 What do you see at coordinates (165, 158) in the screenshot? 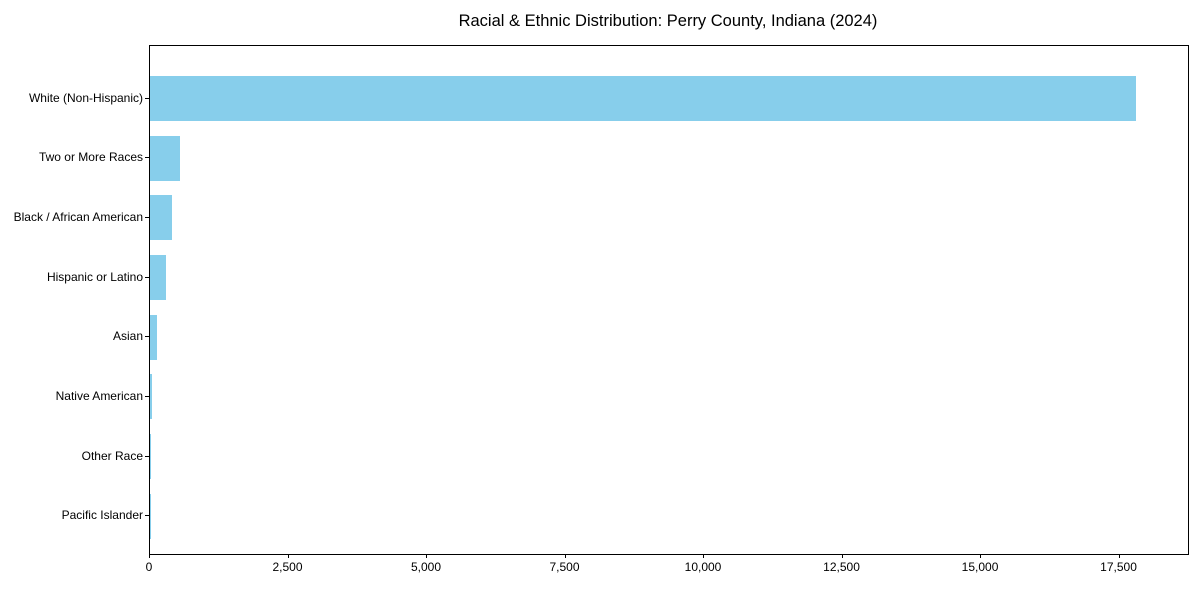
I see `bar-two-or-more-races` at bounding box center [165, 158].